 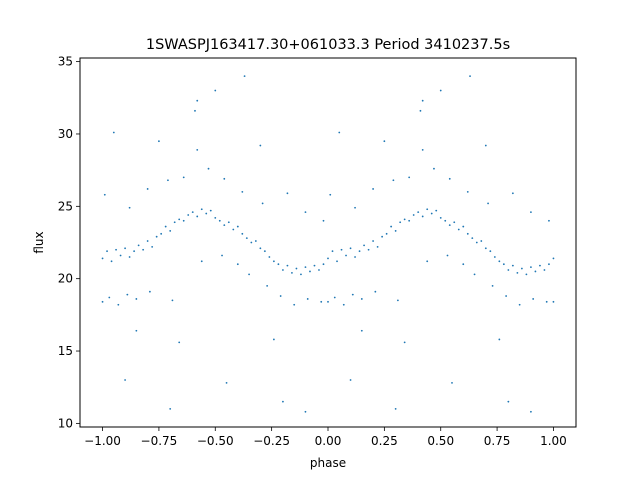 What do you see at coordinates (271, 441) in the screenshot?
I see `x-tick-label: −0.25` at bounding box center [271, 441].